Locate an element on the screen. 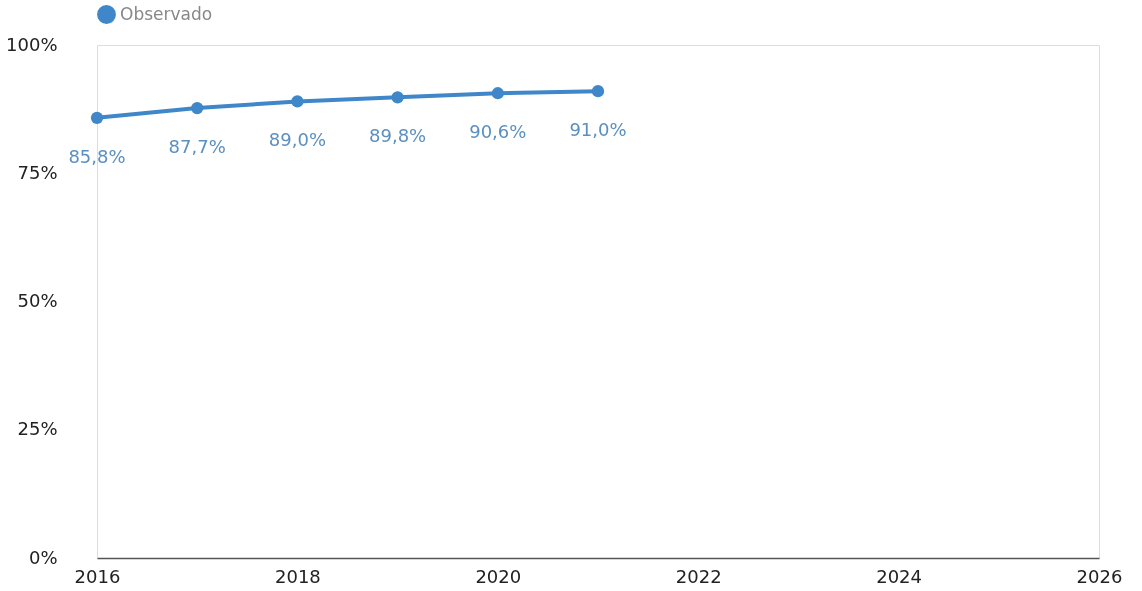  x-tick-label: 2020 is located at coordinates (498, 576).